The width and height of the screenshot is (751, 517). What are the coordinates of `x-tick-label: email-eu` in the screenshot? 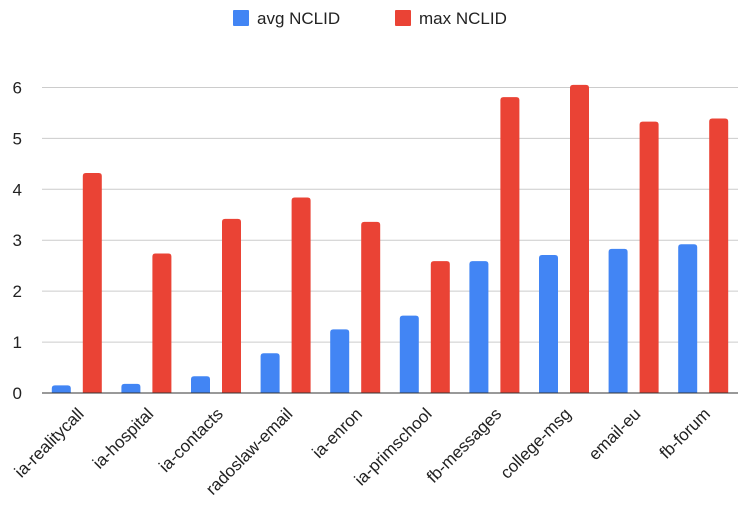 It's located at (615, 434).